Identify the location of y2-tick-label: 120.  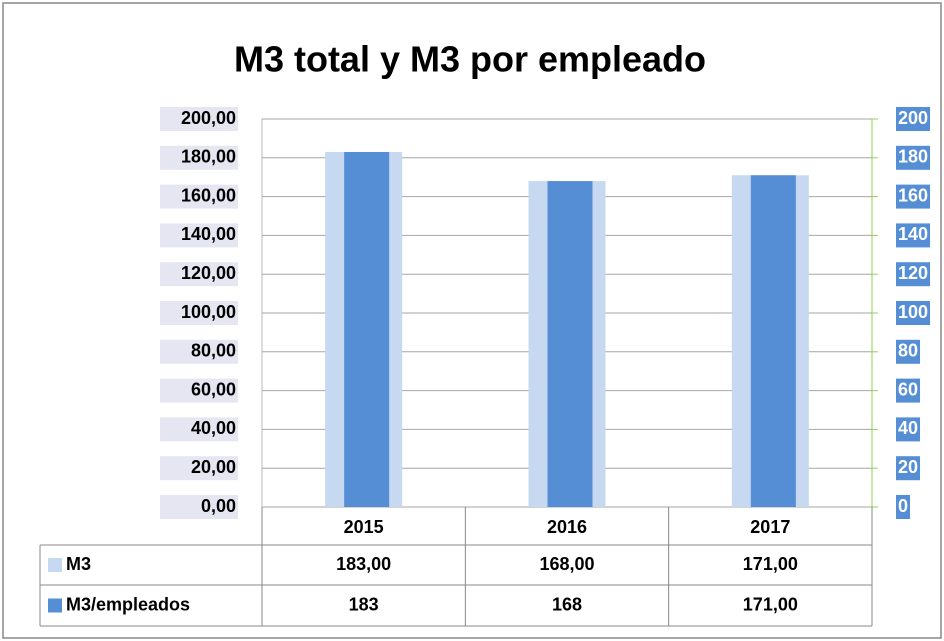
(913, 273).